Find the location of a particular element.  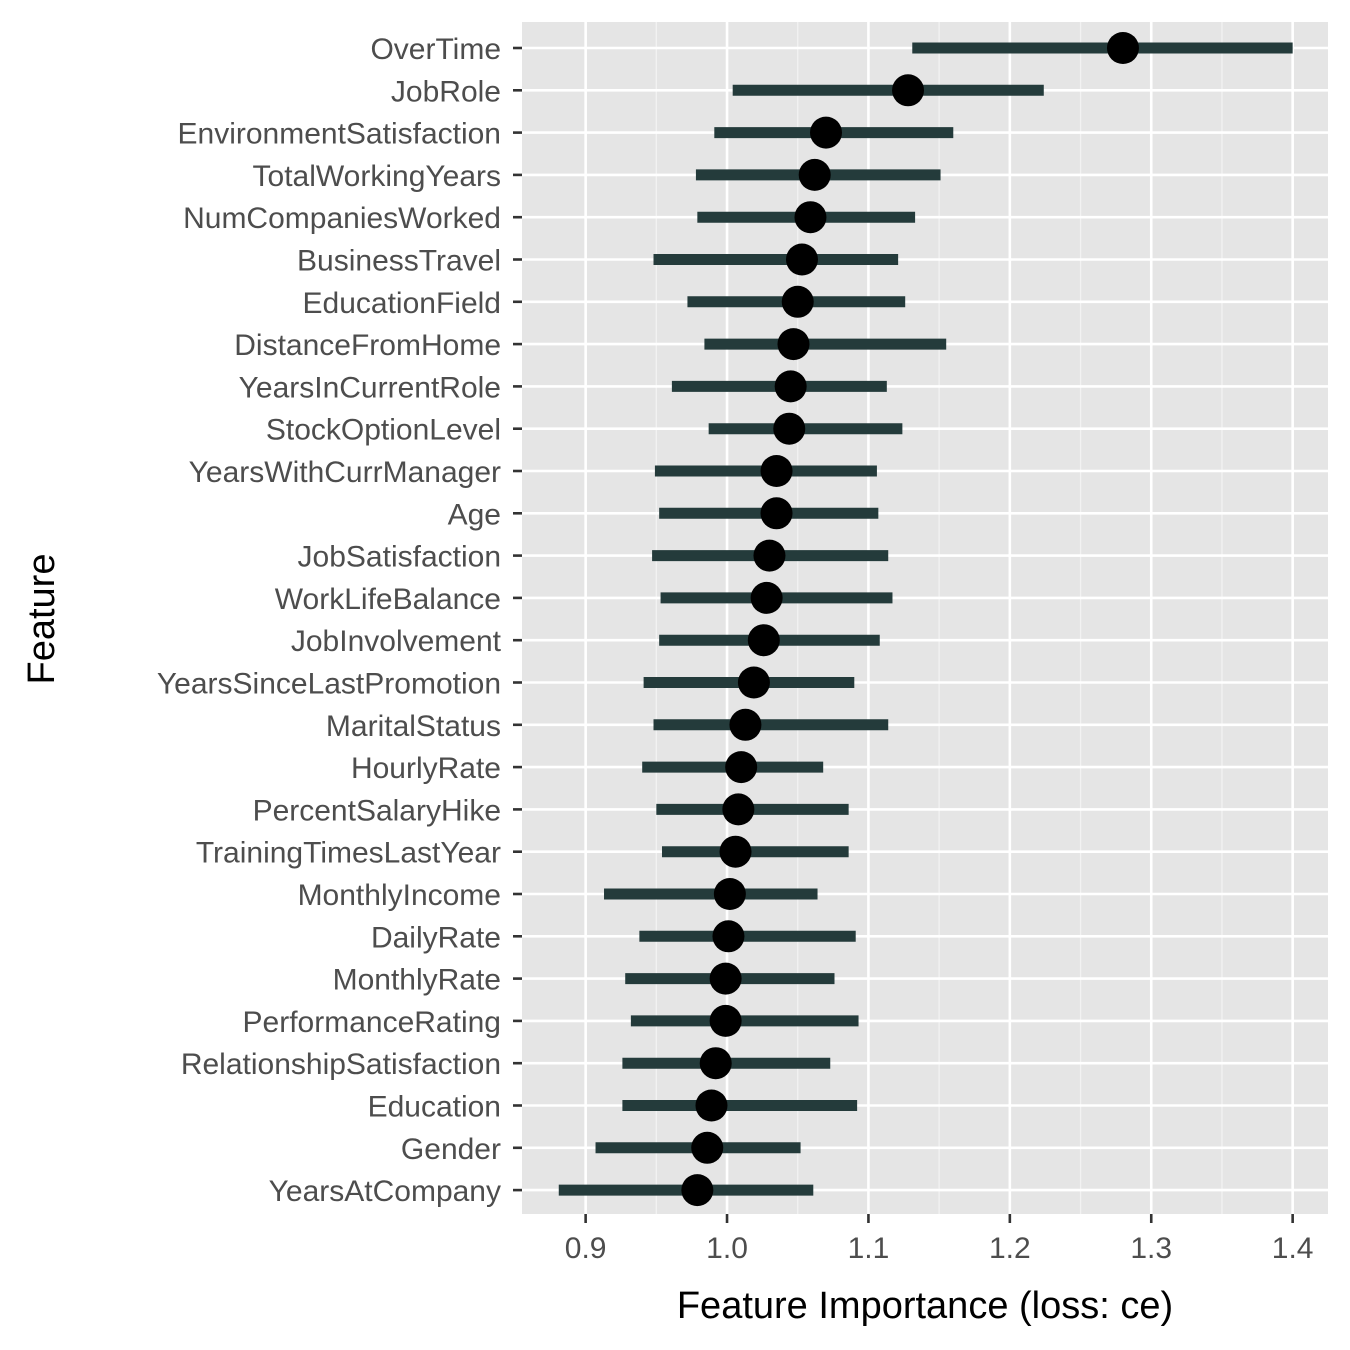

y-tick-label: YearsInCurrentRole is located at coordinates (370, 387).